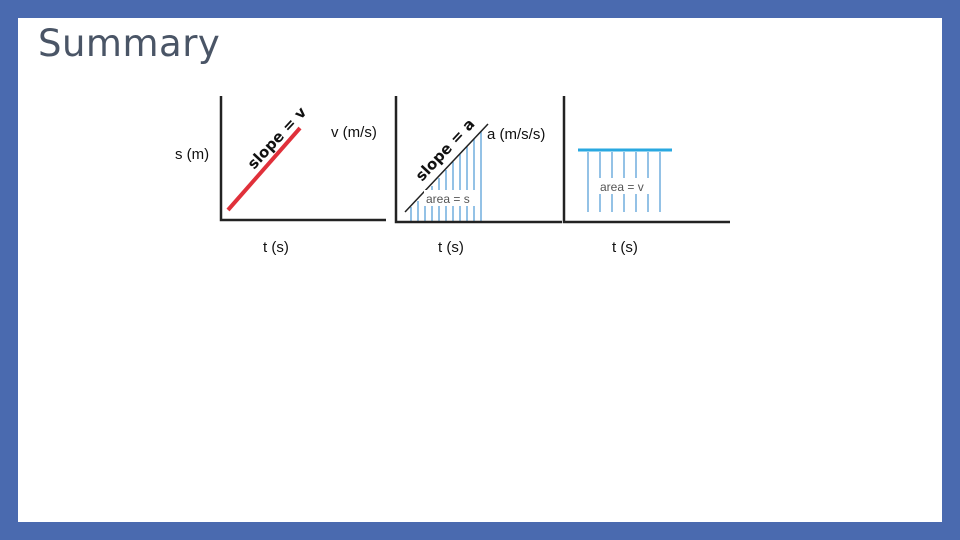 The width and height of the screenshot is (960, 540). I want to click on velocity-time-graph: v (m/s) t (s) slope = a area = s, so click(446, 176).